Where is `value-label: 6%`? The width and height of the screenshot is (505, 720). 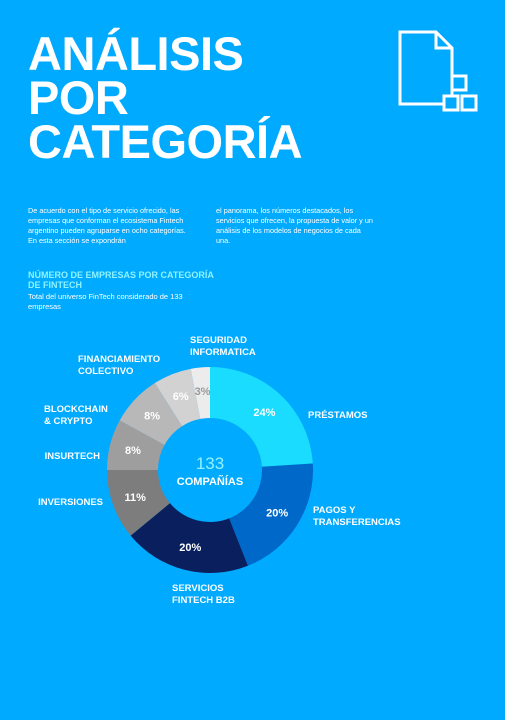 value-label: 6% is located at coordinates (181, 397).